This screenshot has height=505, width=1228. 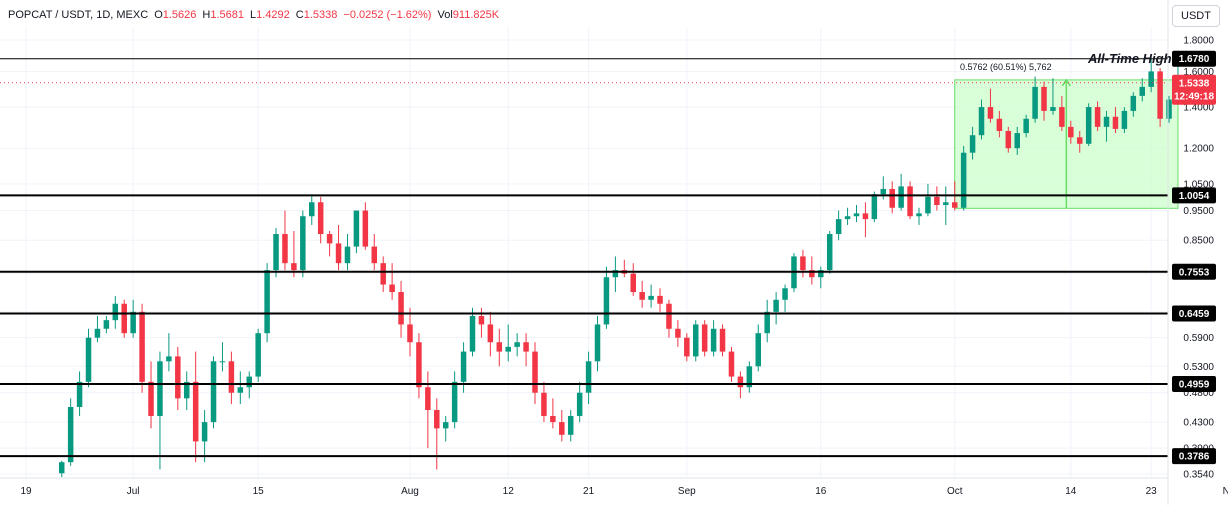 What do you see at coordinates (509, 491) in the screenshot?
I see `x-tick-label: 12` at bounding box center [509, 491].